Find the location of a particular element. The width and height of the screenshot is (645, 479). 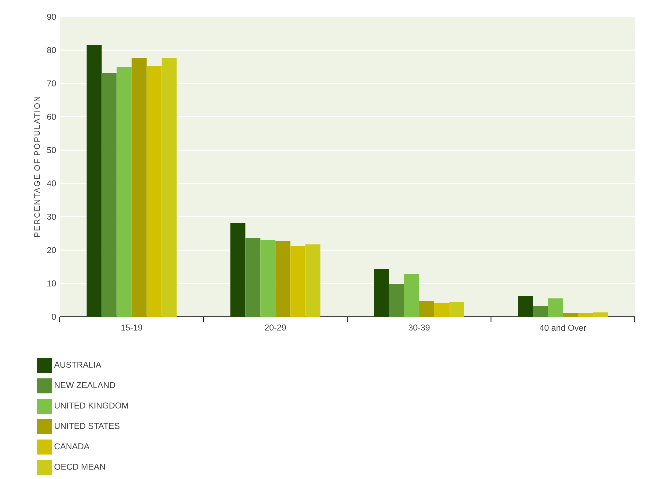

y-tick-label: 40 is located at coordinates (51, 183).